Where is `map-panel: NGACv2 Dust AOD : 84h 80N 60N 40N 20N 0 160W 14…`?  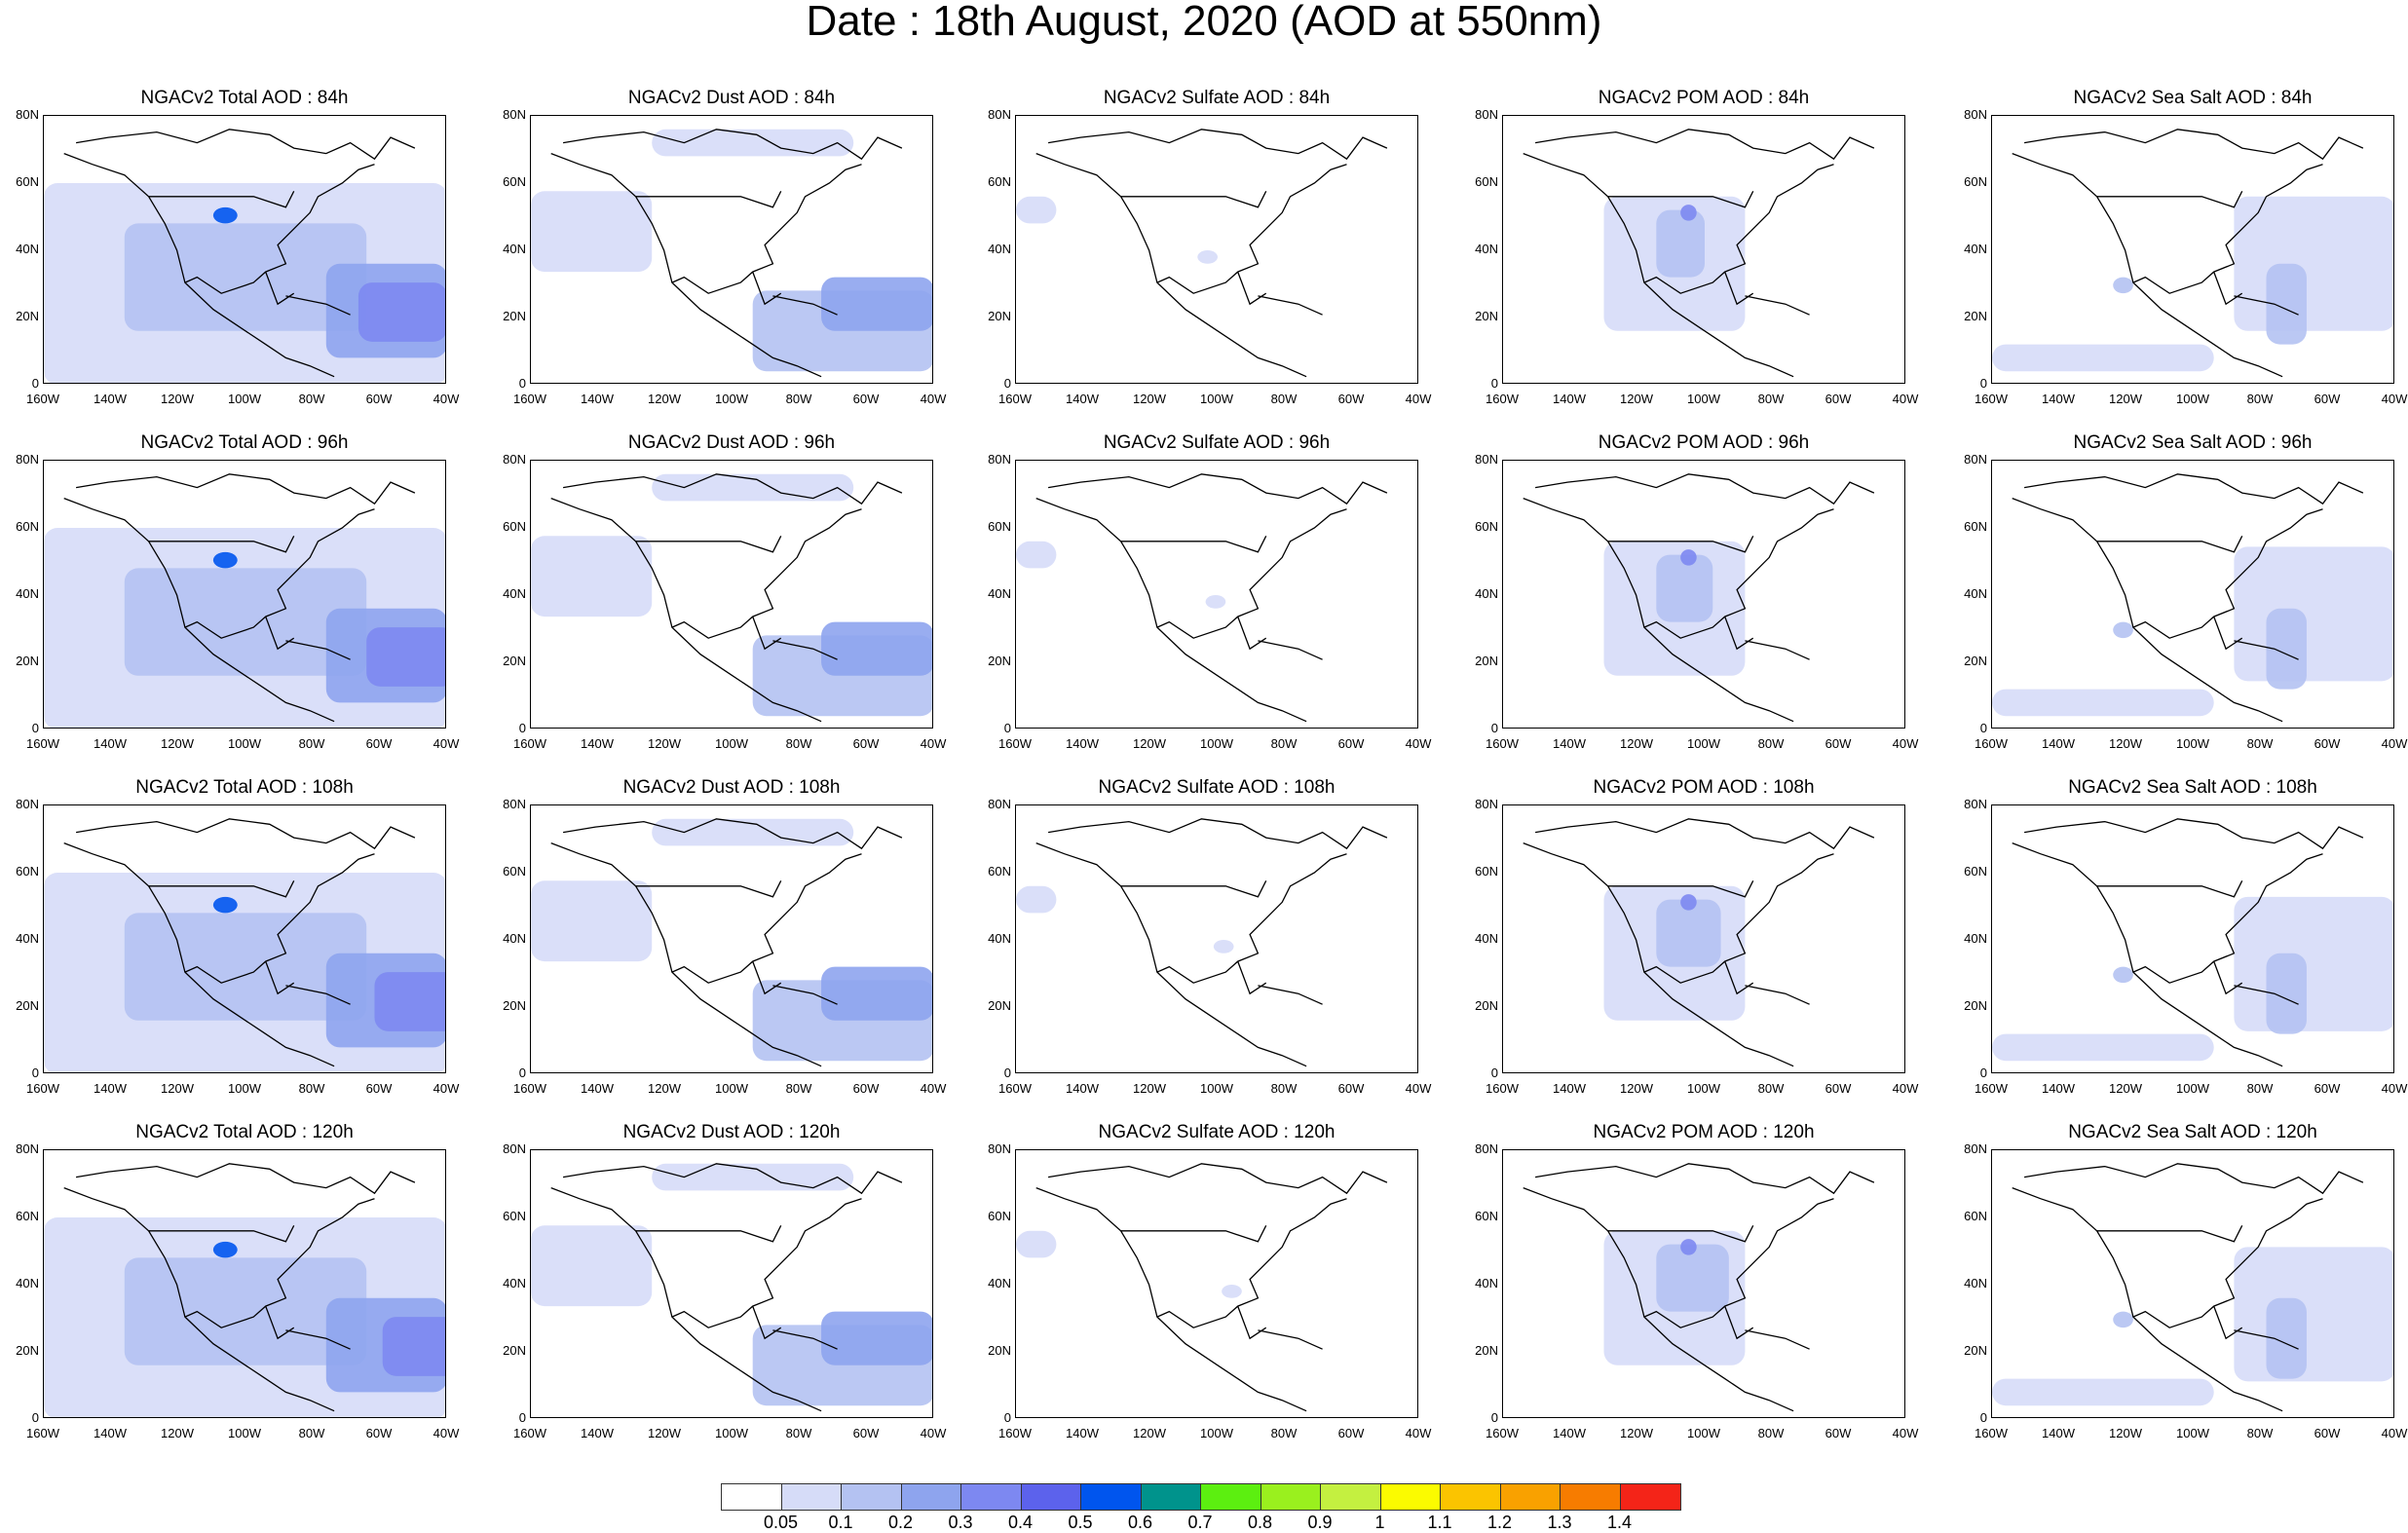
map-panel: NGACv2 Dust AOD : 84h 80N 60N 40N 20N 0 160W 14… is located at coordinates (760, 254).